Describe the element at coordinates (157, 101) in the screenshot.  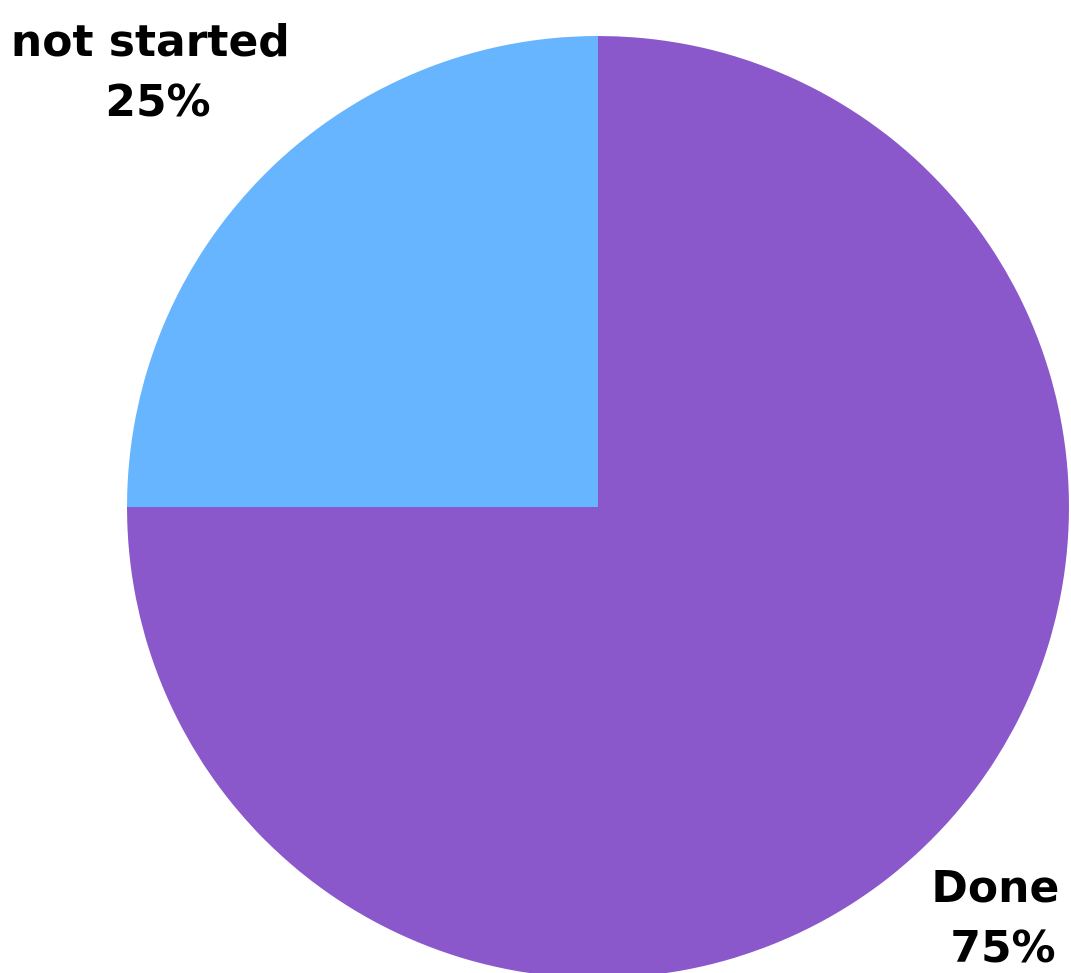
I see `slice-percent-not-started: 25%` at that location.